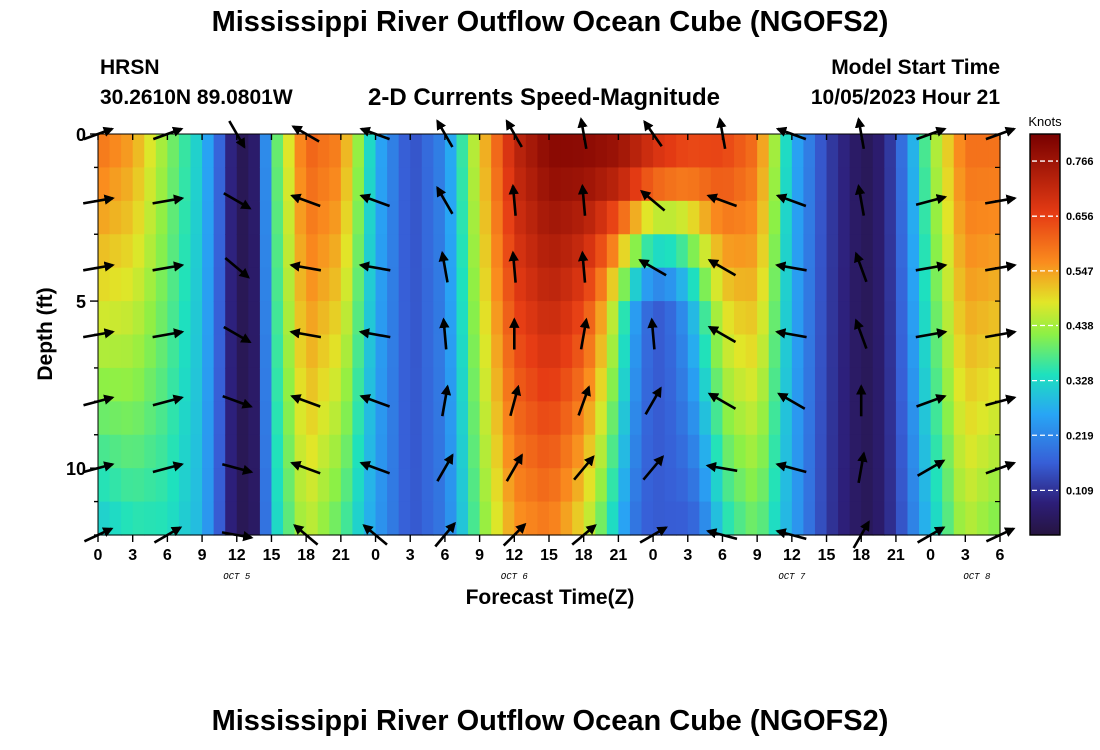 The image size is (1100, 750). What do you see at coordinates (81, 135) in the screenshot?
I see `y-tick-label: 0` at bounding box center [81, 135].